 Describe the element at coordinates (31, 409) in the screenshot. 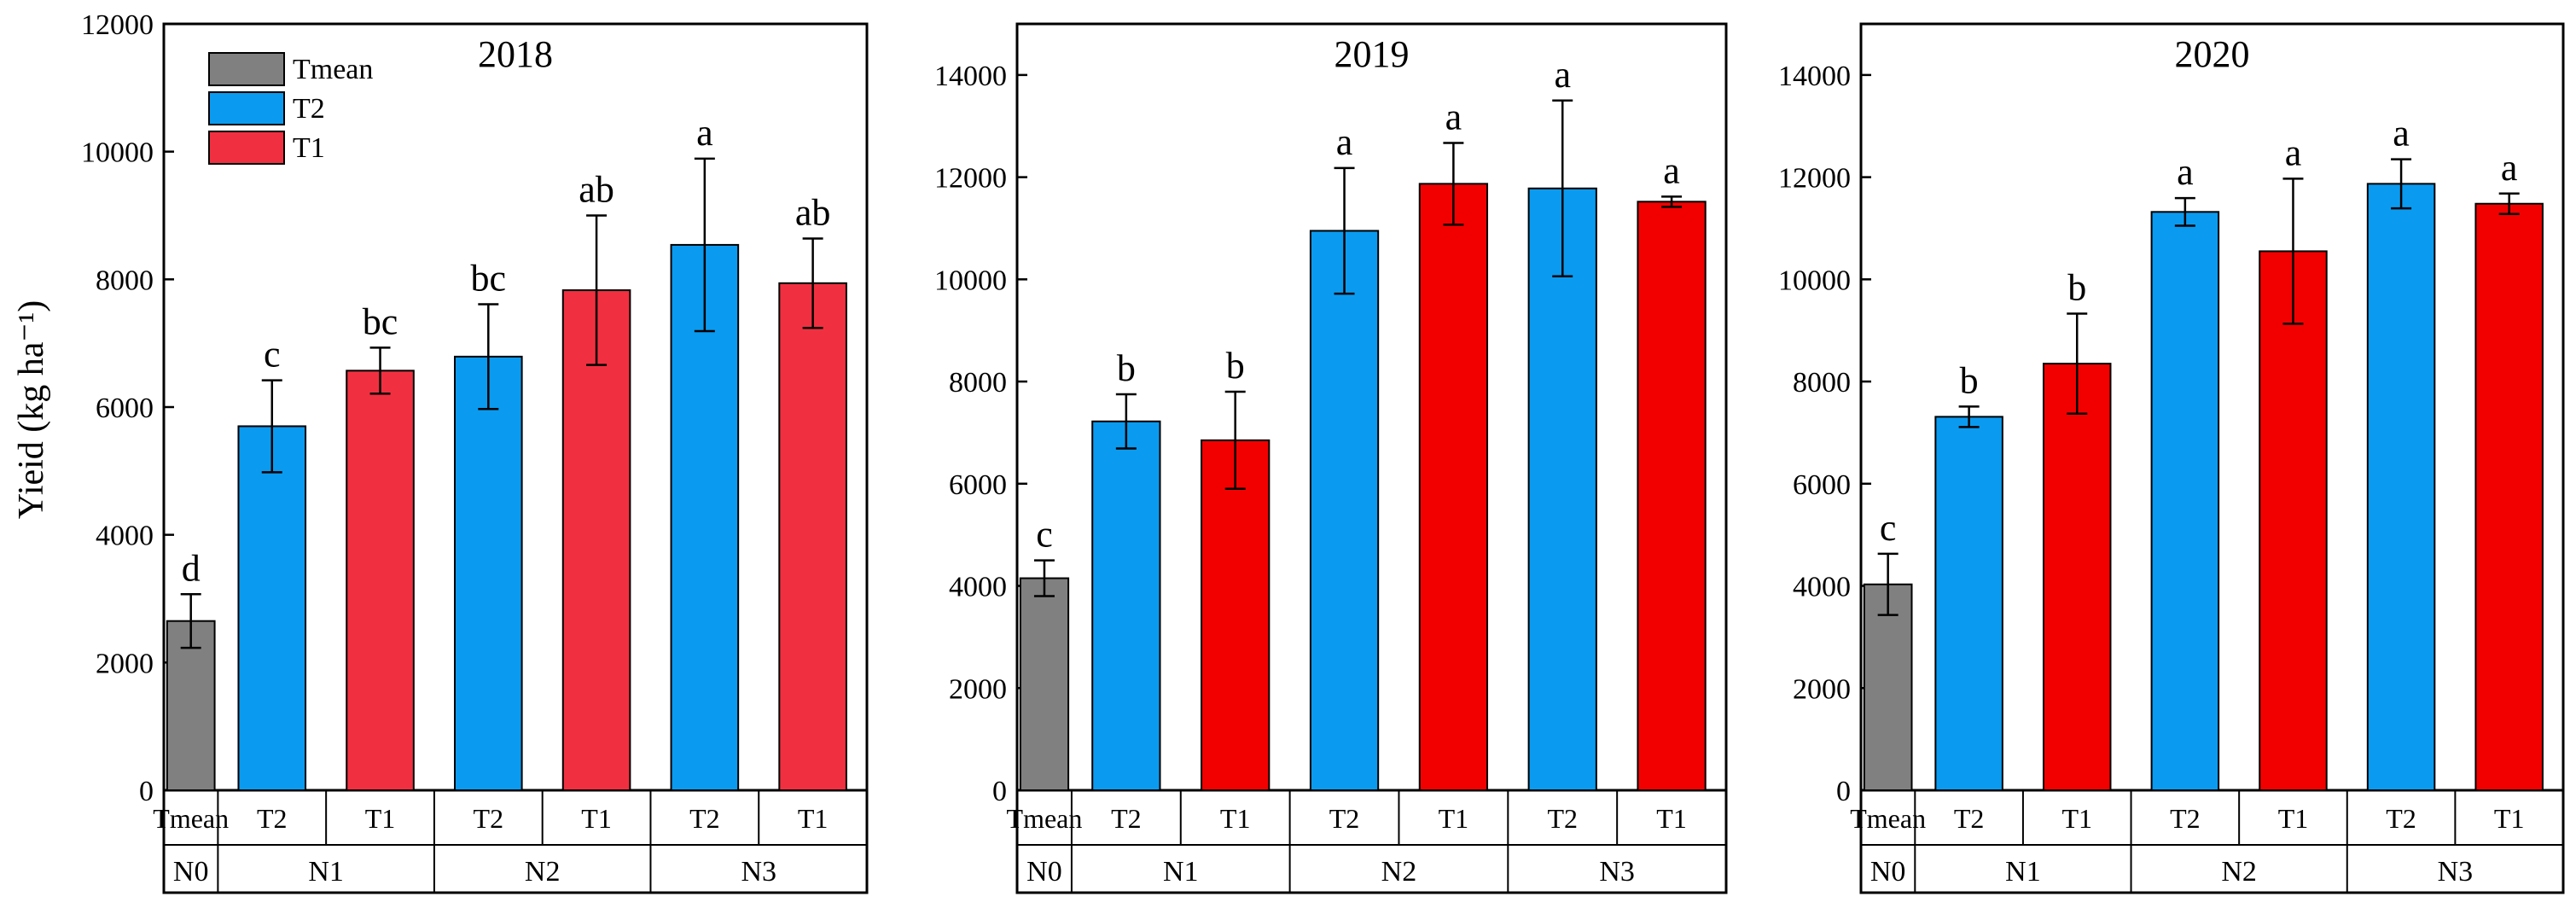

I see `y-axis-label: Yieid (kg ha⁻¹)` at that location.